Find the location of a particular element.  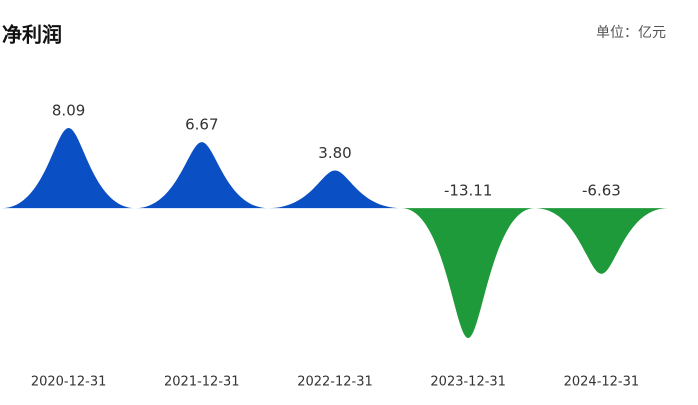

value-label: 6.67 is located at coordinates (201, 125).